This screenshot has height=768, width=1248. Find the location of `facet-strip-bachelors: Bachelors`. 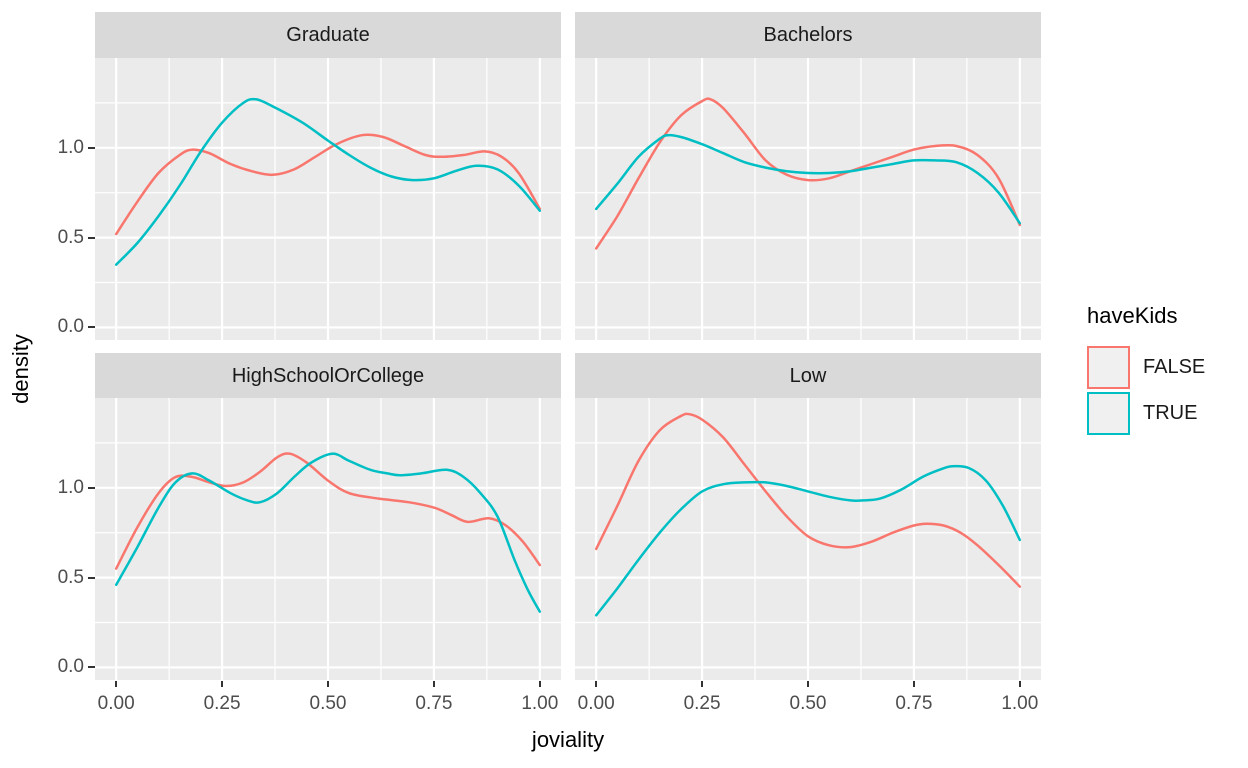

facet-strip-bachelors: Bachelors is located at coordinates (808, 35).